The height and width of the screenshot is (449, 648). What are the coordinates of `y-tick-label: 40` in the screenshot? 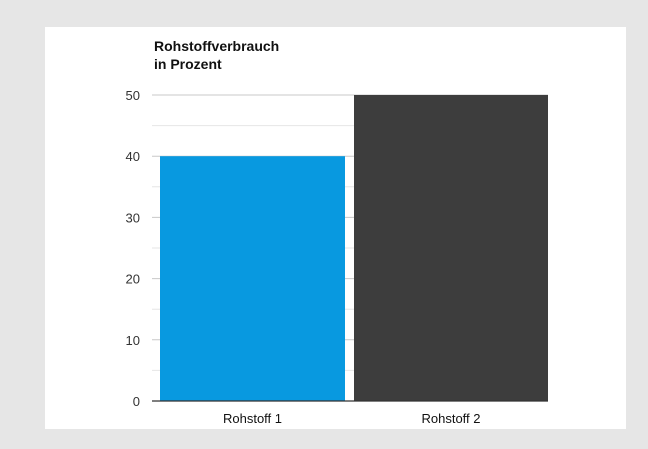 It's located at (133, 156).